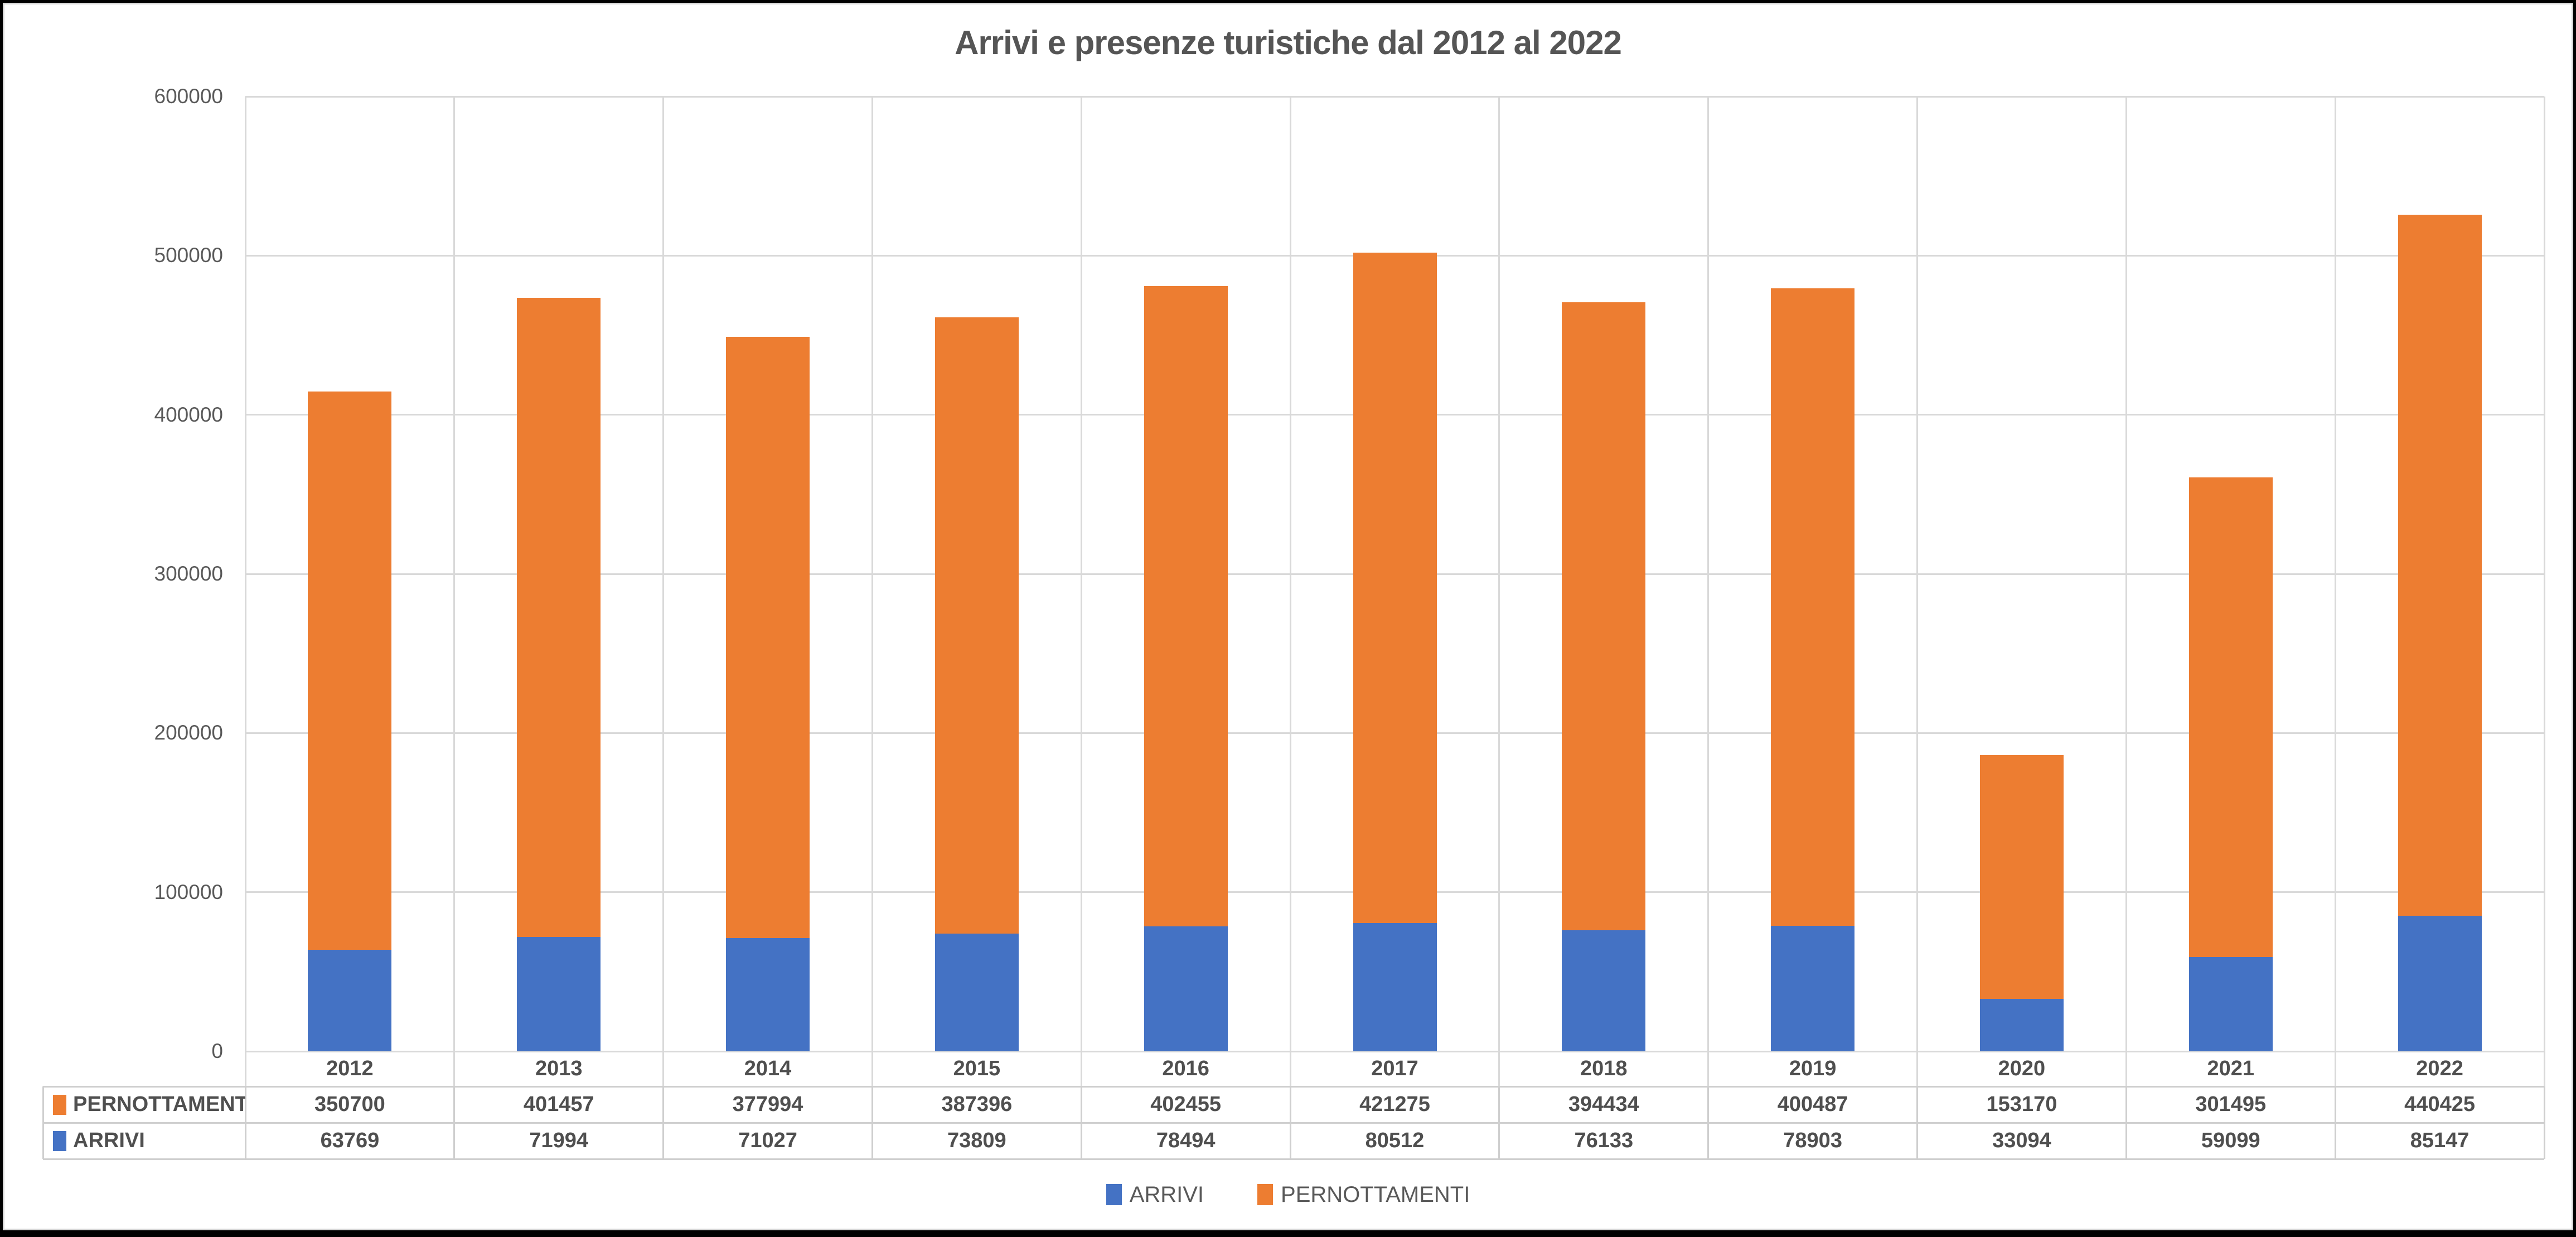 This screenshot has width=2576, height=1237. What do you see at coordinates (2021, 1140) in the screenshot?
I see `table-cell: 33094` at bounding box center [2021, 1140].